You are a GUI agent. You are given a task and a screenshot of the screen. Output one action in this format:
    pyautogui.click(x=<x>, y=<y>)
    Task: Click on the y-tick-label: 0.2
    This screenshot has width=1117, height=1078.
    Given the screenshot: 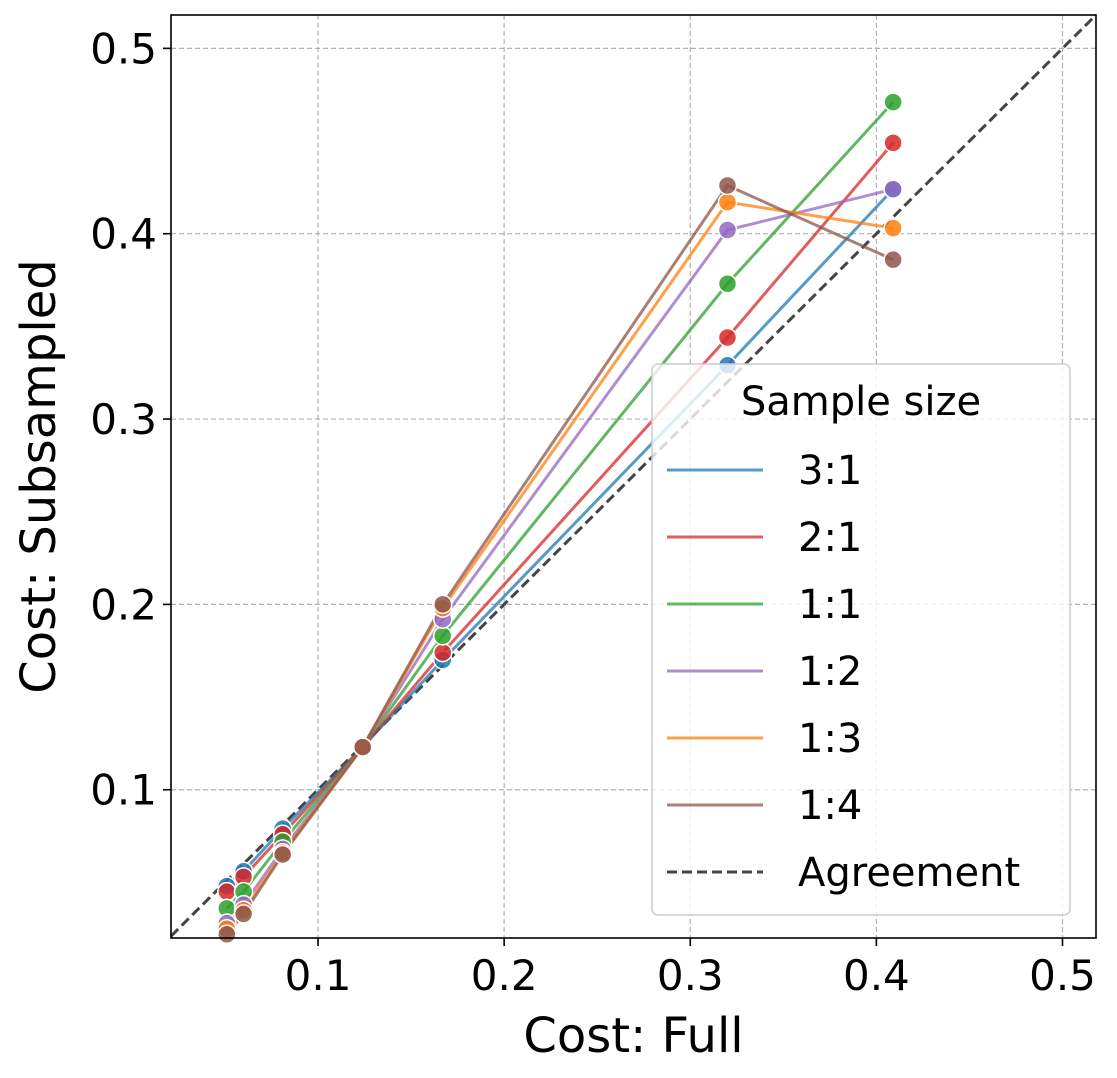 What is the action you would take?
    pyautogui.click(x=123, y=604)
    